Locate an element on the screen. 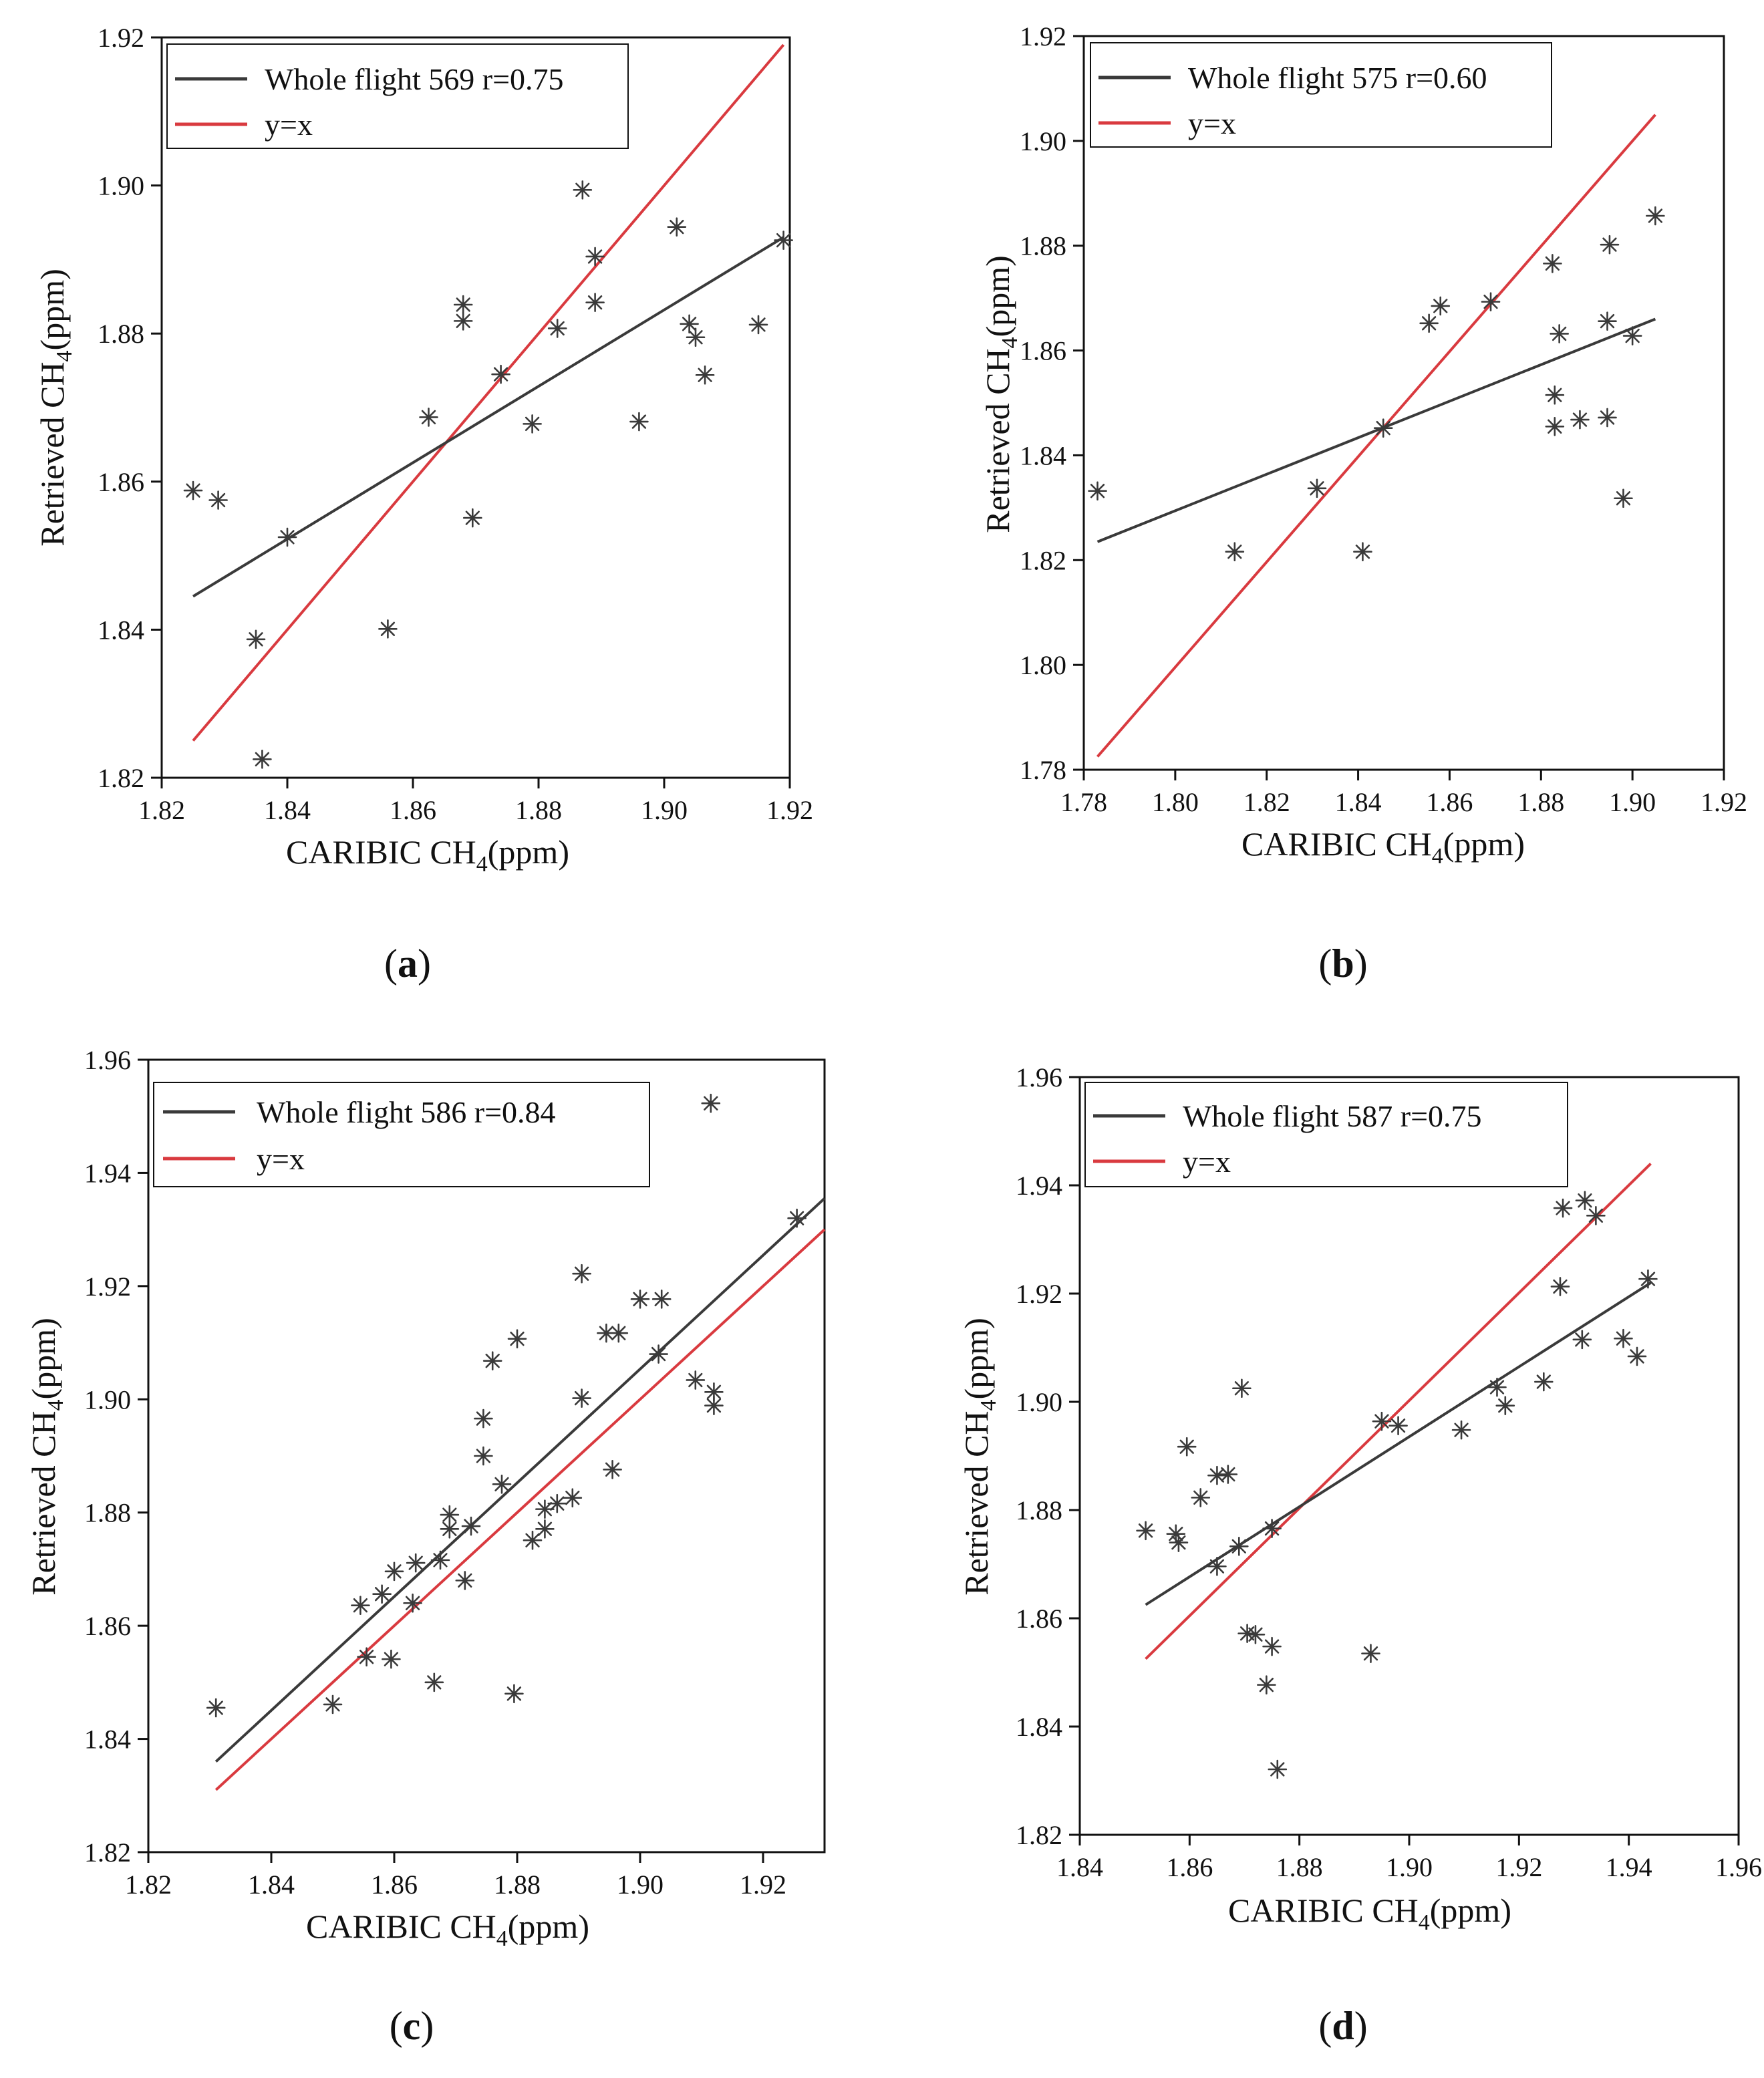 This screenshot has width=1764, height=2078. y-tick-label-b-0: 1.78 is located at coordinates (1043, 770).